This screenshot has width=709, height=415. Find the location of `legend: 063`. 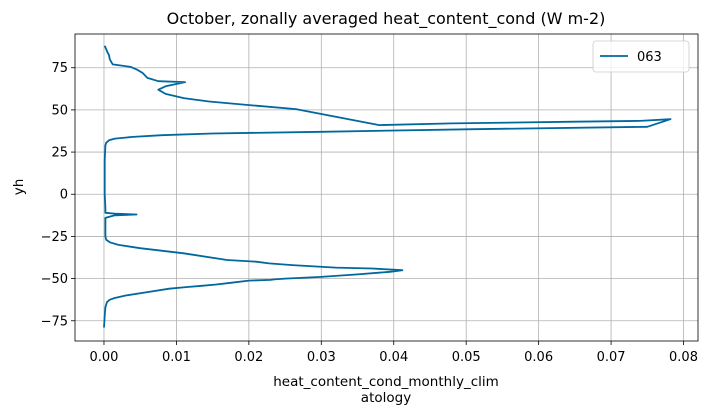

legend: 063 is located at coordinates (641, 56).